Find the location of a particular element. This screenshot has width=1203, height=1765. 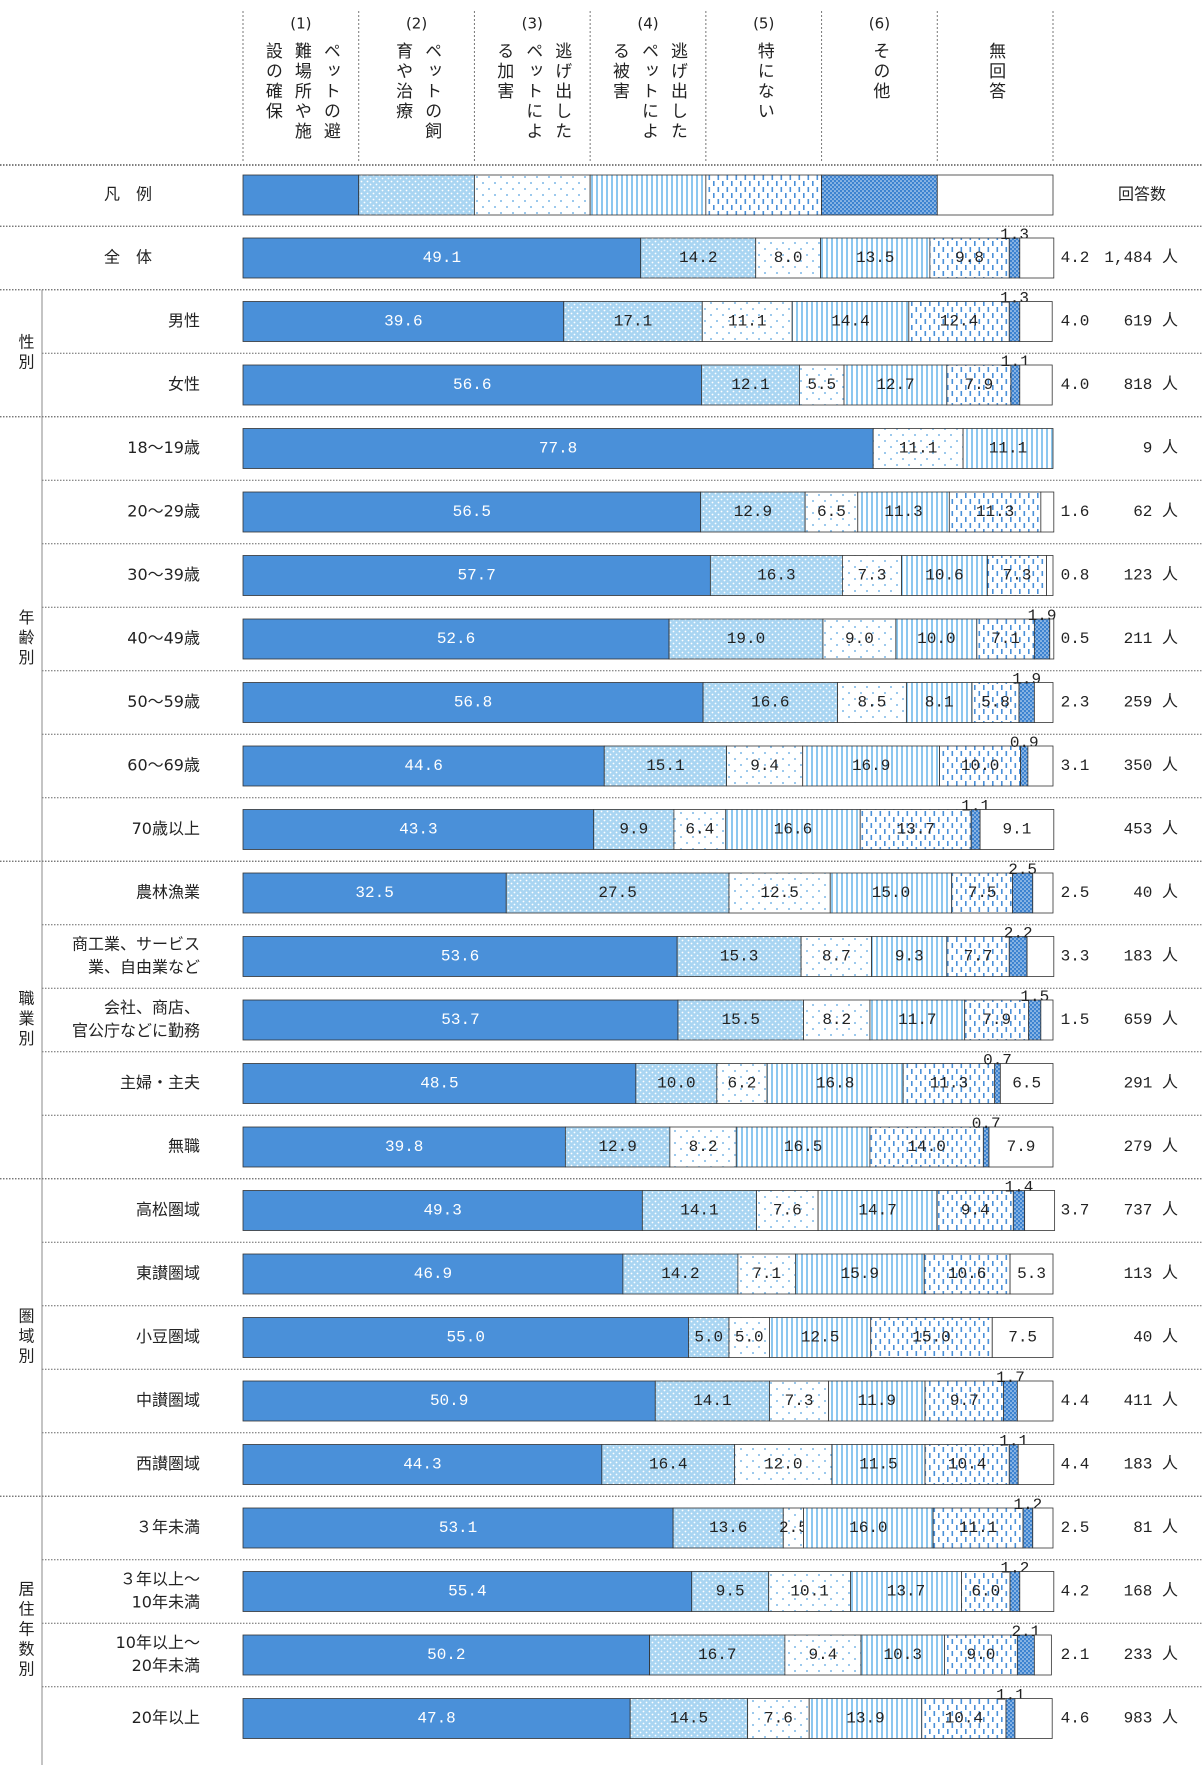

category-label: 10年未満 is located at coordinates (166, 1602).